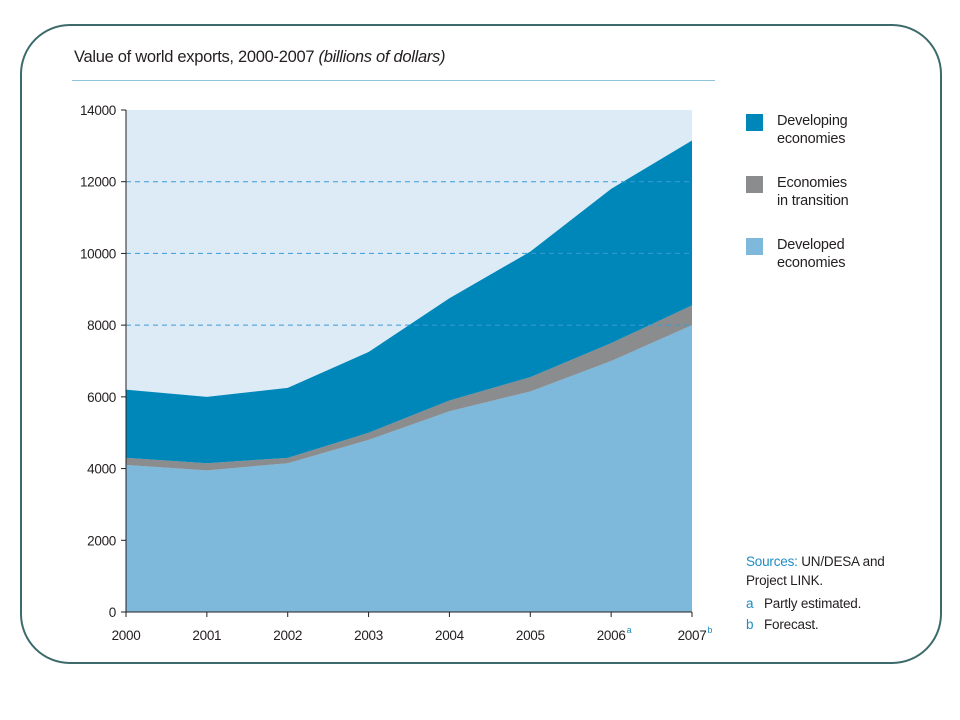  What do you see at coordinates (812, 130) in the screenshot?
I see `legend-label-developing: Developing economies` at bounding box center [812, 130].